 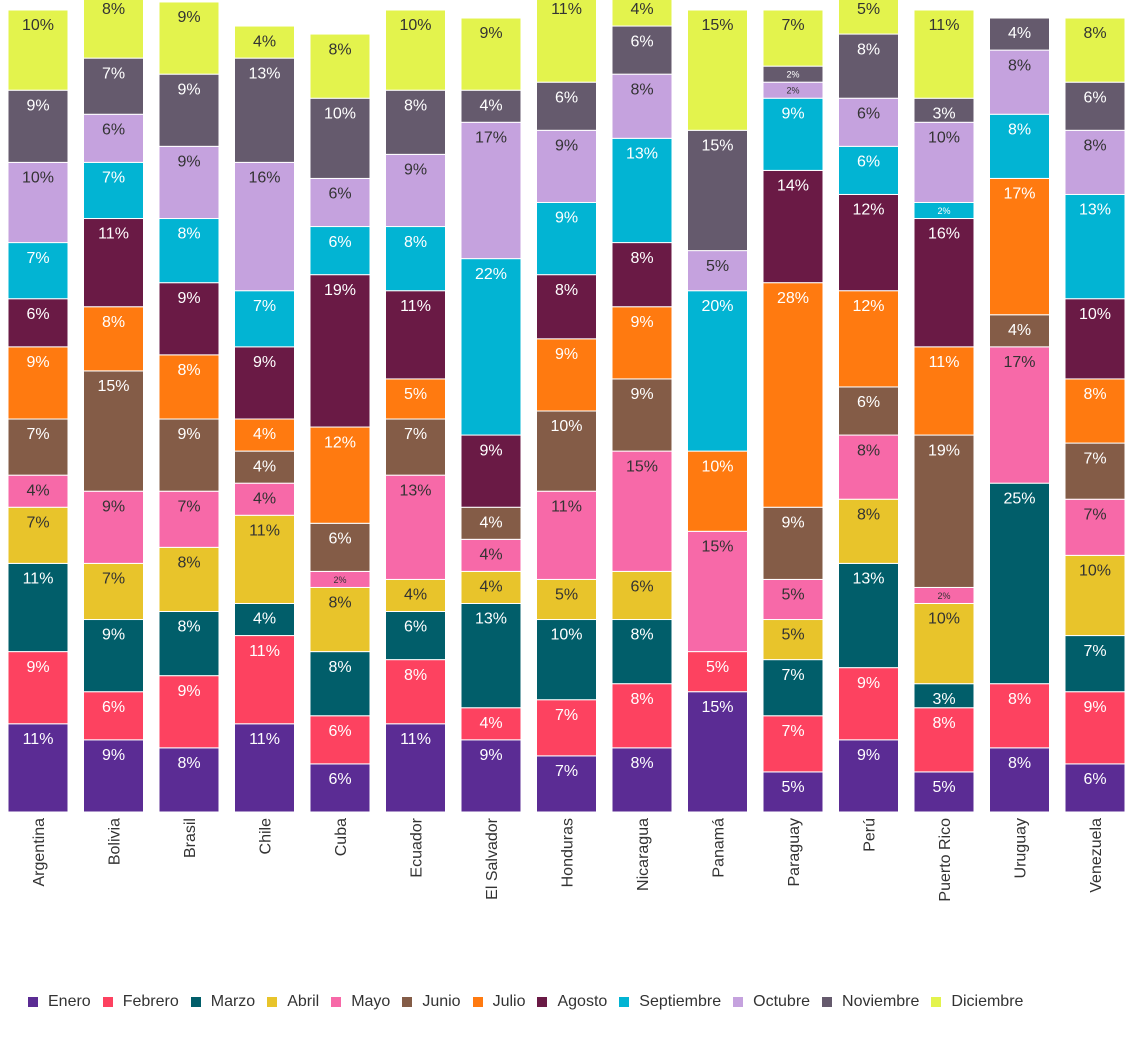 I want to click on legend-item: Noviembre, so click(x=870, y=1002).